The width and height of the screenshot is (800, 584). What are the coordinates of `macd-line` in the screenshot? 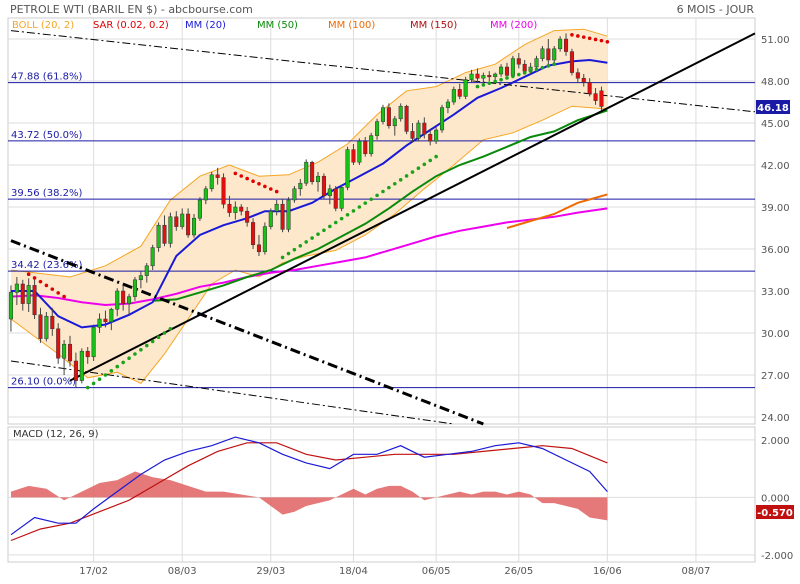 It's located at (309, 486).